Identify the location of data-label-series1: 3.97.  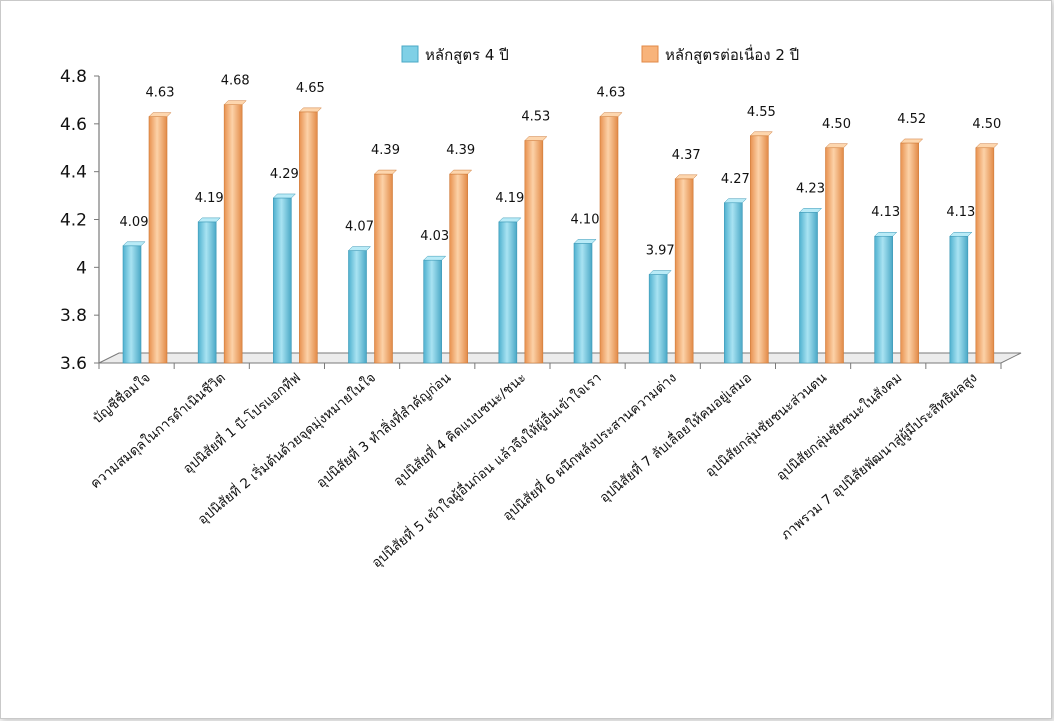
(660, 251).